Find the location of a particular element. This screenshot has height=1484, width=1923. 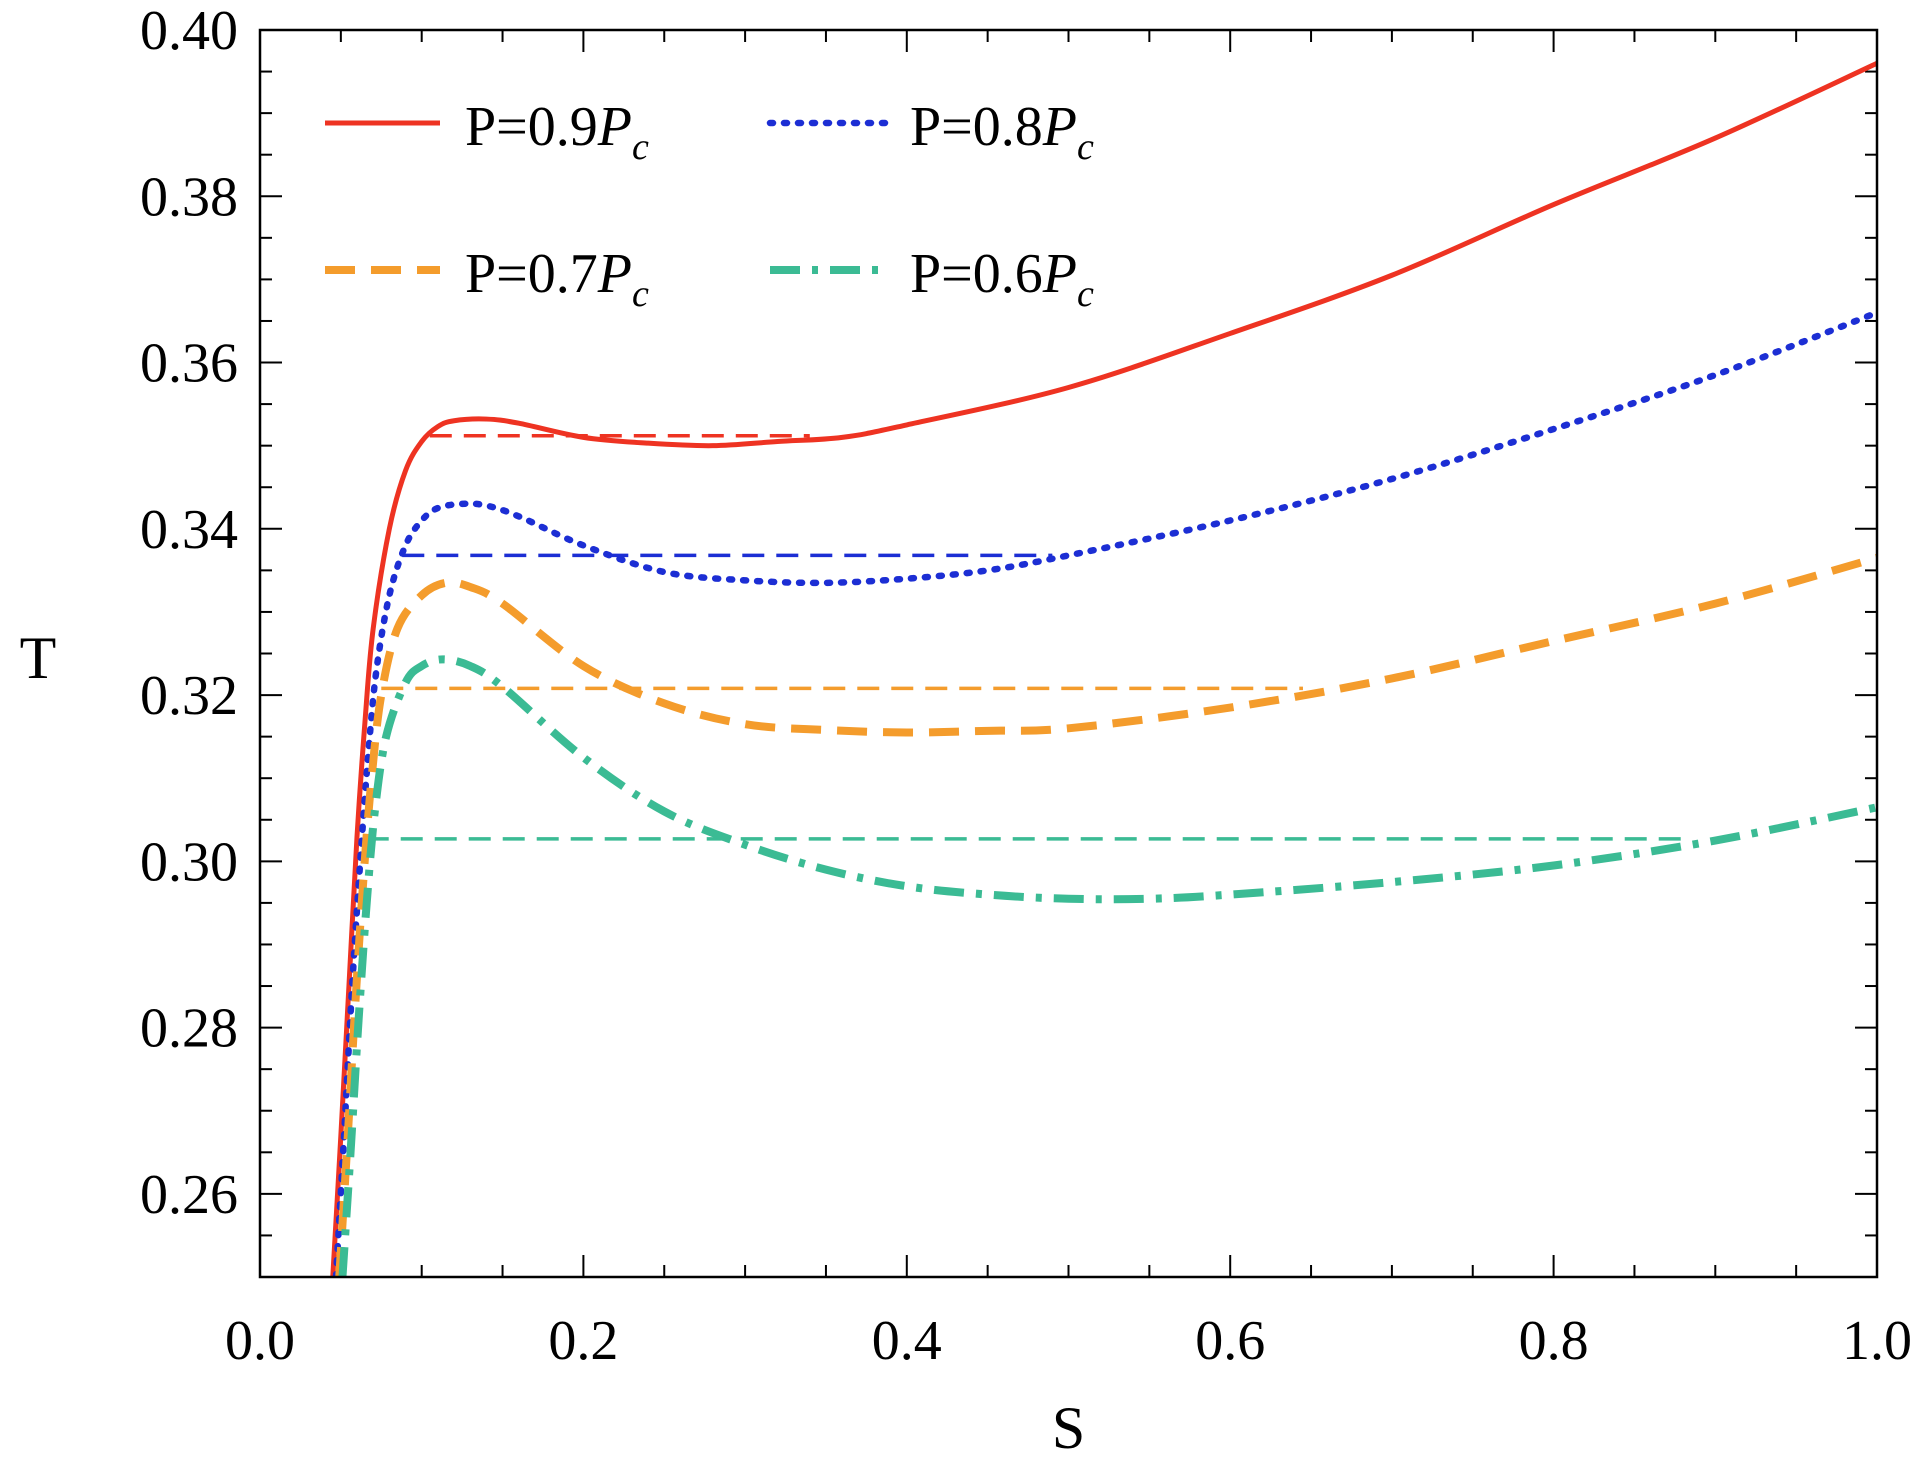

legend: P=0.9Pc P=0.8Pc P=0.7Pc P=0.6Pc is located at coordinates (709, 205).